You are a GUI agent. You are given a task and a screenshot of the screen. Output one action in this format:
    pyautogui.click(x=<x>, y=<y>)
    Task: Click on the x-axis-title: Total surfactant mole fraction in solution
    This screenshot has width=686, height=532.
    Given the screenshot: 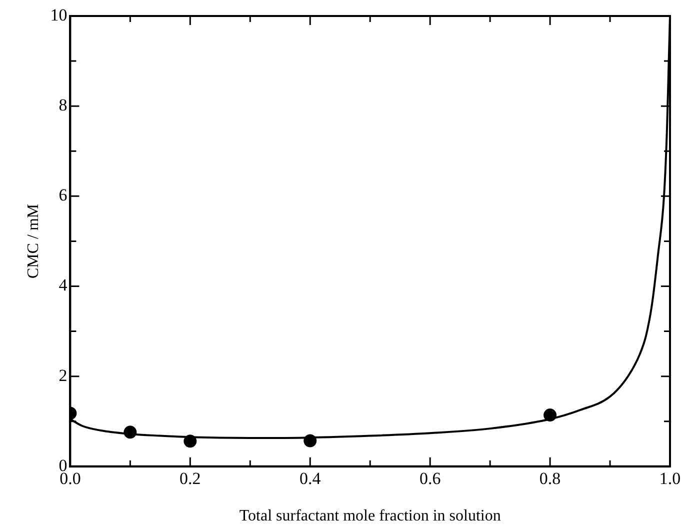 What is the action you would take?
    pyautogui.click(x=370, y=516)
    